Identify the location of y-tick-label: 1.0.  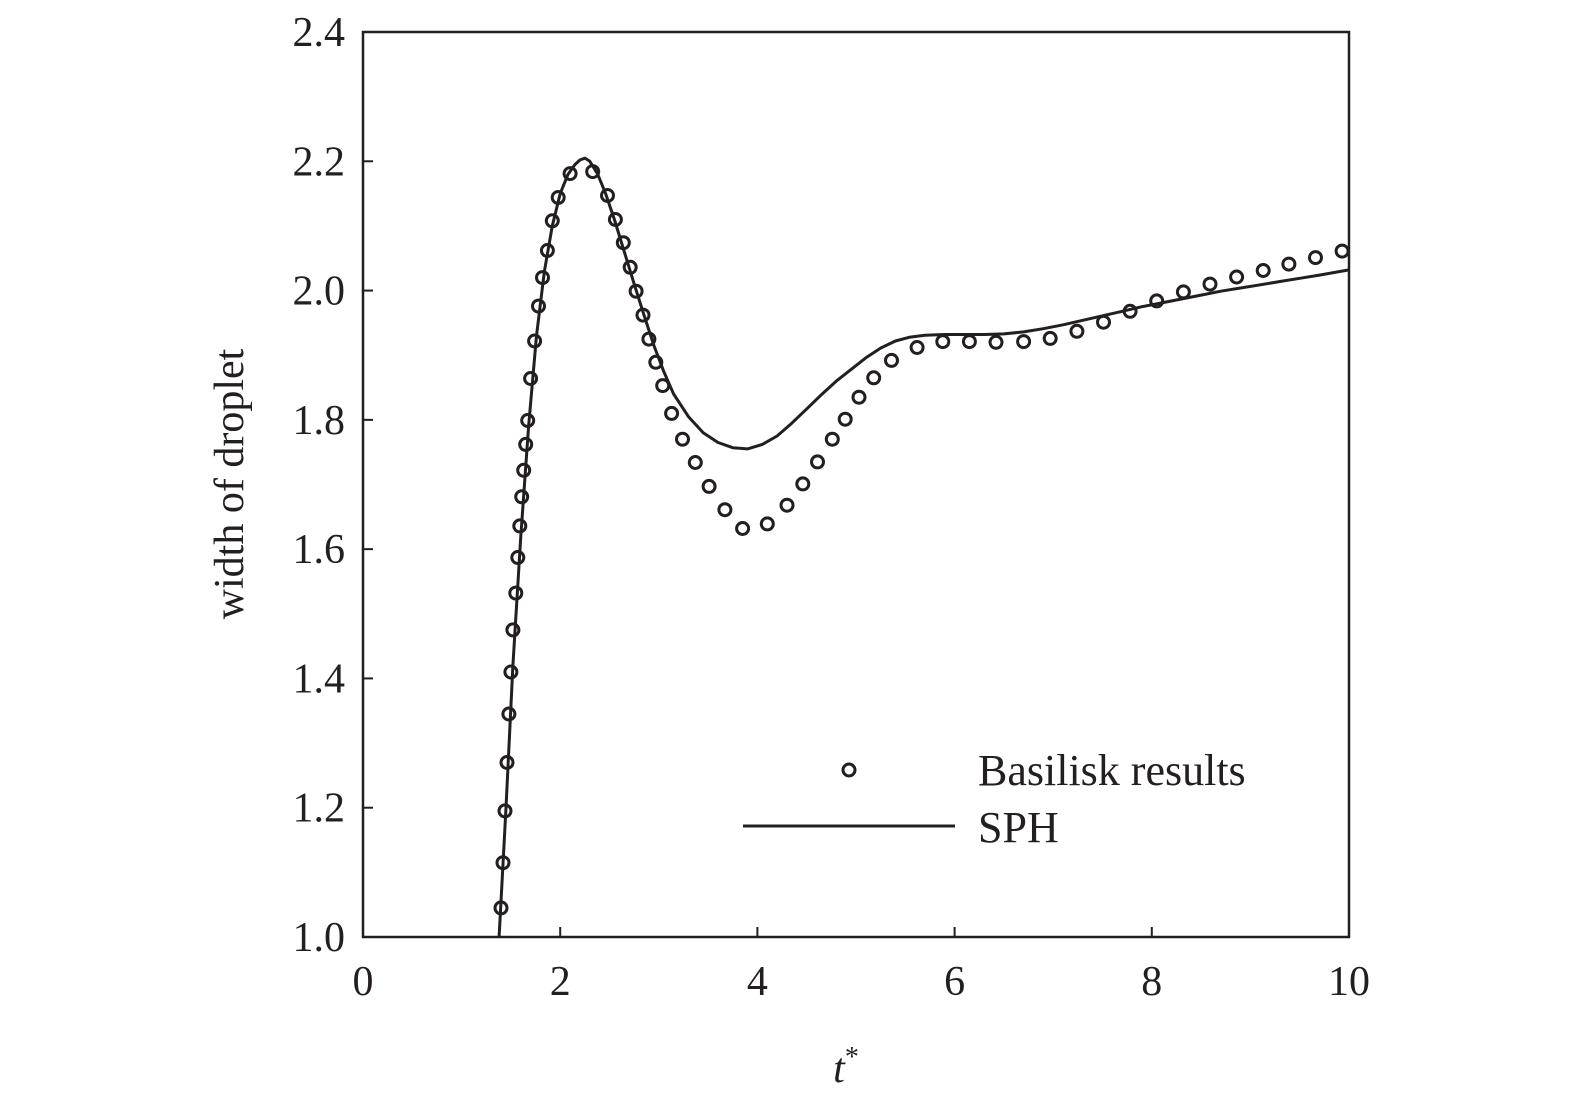
(319, 938).